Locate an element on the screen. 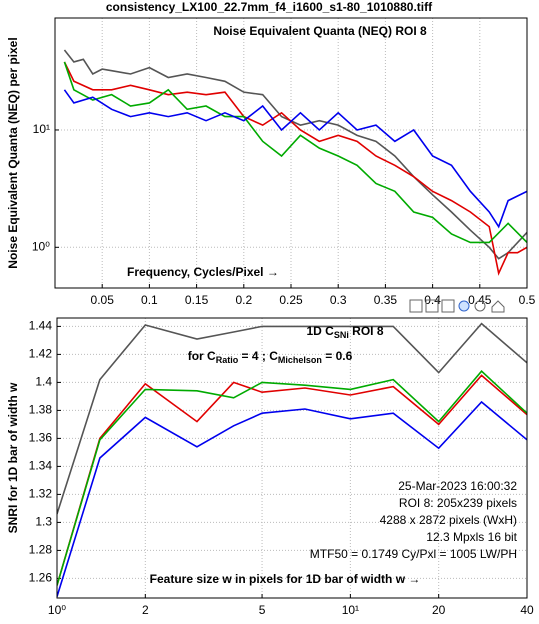 The image size is (539, 624). x-tick-label: 5 is located at coordinates (262, 610).